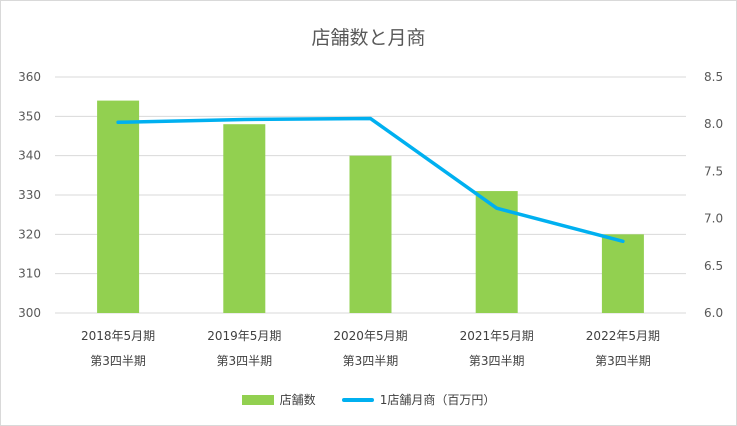 The height and width of the screenshot is (426, 737). I want to click on x-tick-label: 2020年5月期, so click(370, 336).